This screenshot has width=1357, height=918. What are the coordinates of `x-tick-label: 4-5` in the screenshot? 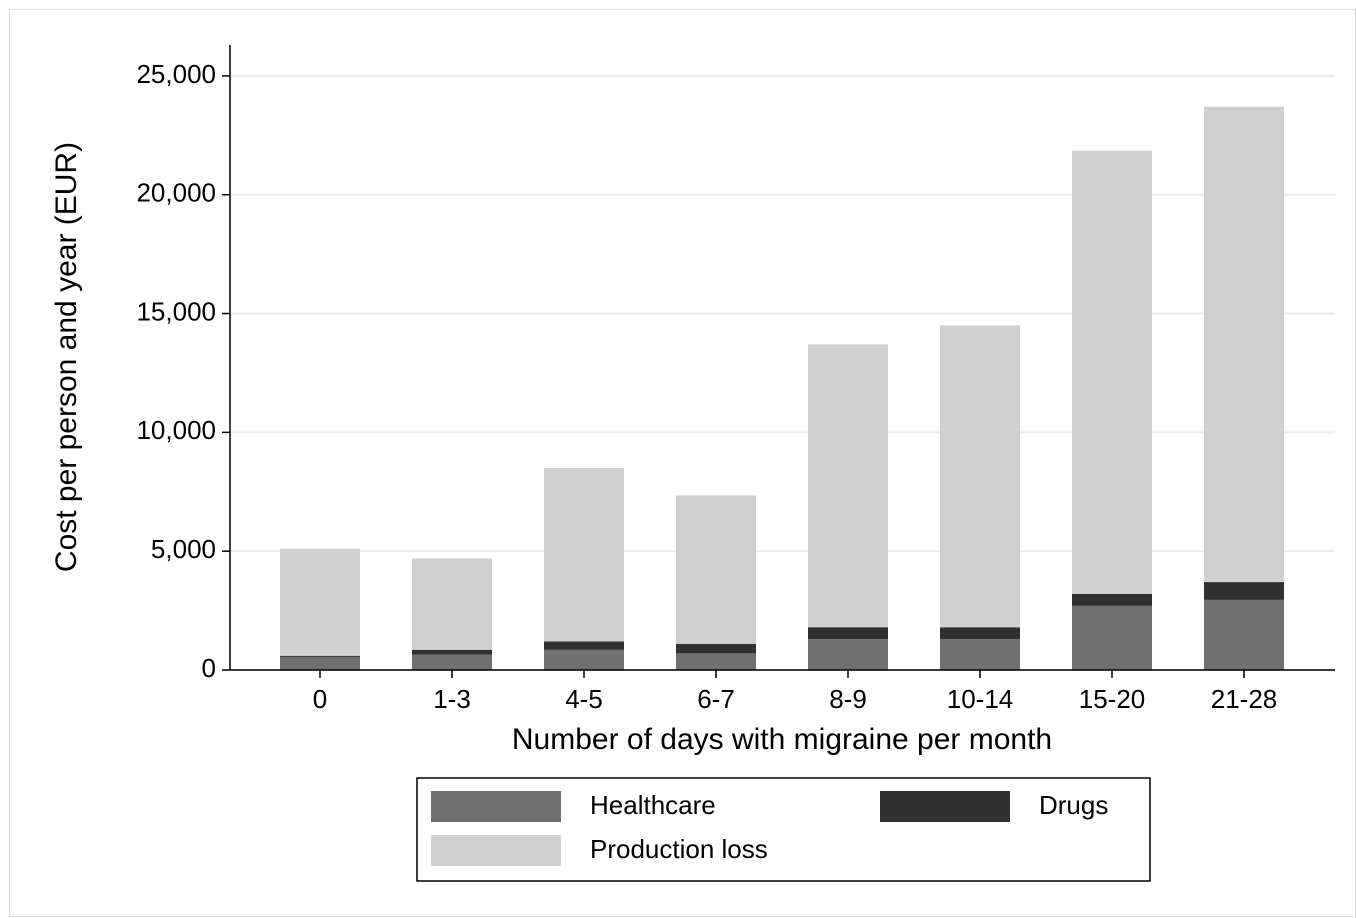 It's located at (584, 699).